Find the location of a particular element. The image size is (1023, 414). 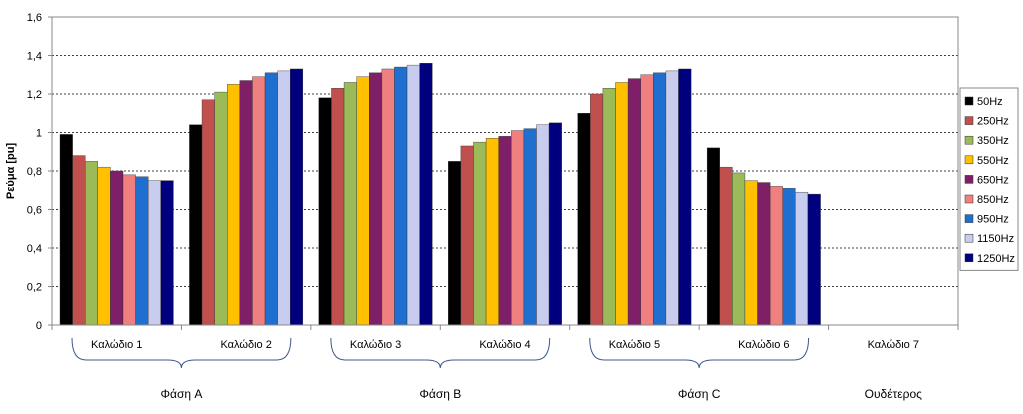

y-tick-label: 1 is located at coordinates (39, 134).